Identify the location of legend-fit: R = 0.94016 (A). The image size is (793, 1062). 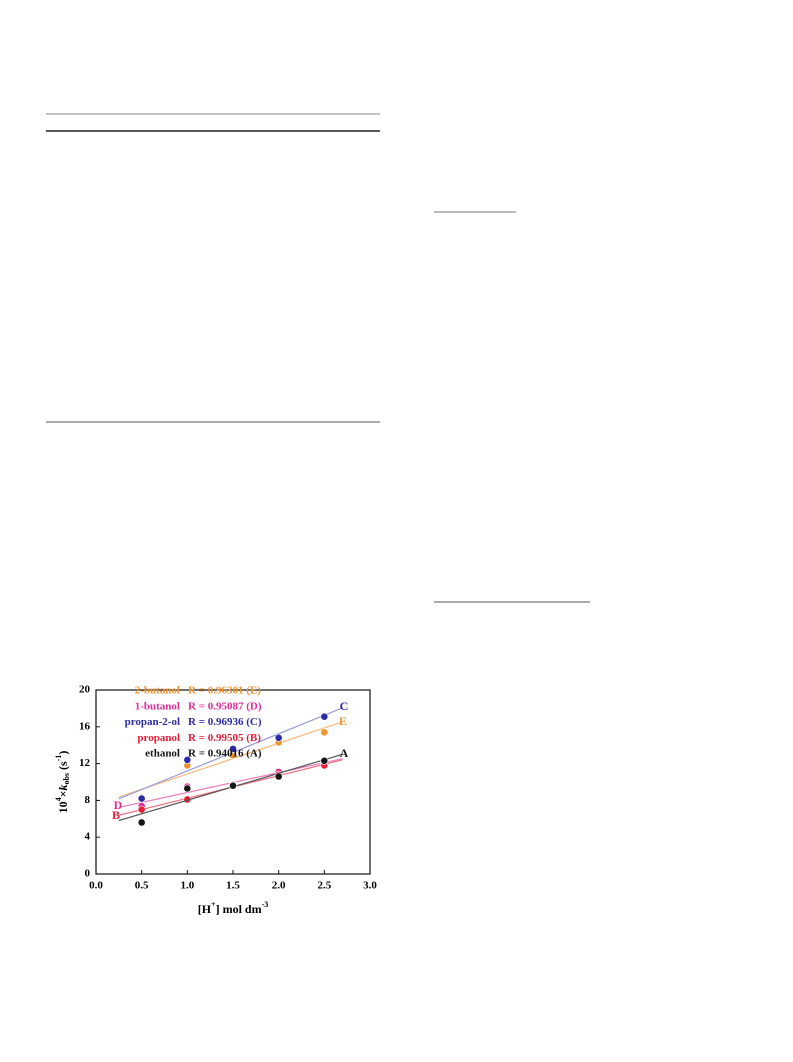
(225, 754).